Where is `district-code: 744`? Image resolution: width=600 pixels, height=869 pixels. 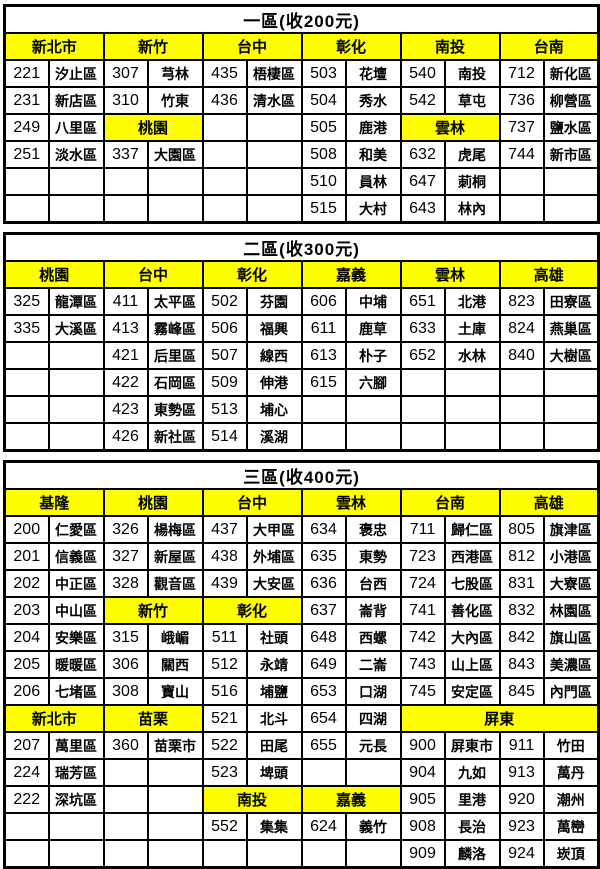
district-code: 744 is located at coordinates (521, 154).